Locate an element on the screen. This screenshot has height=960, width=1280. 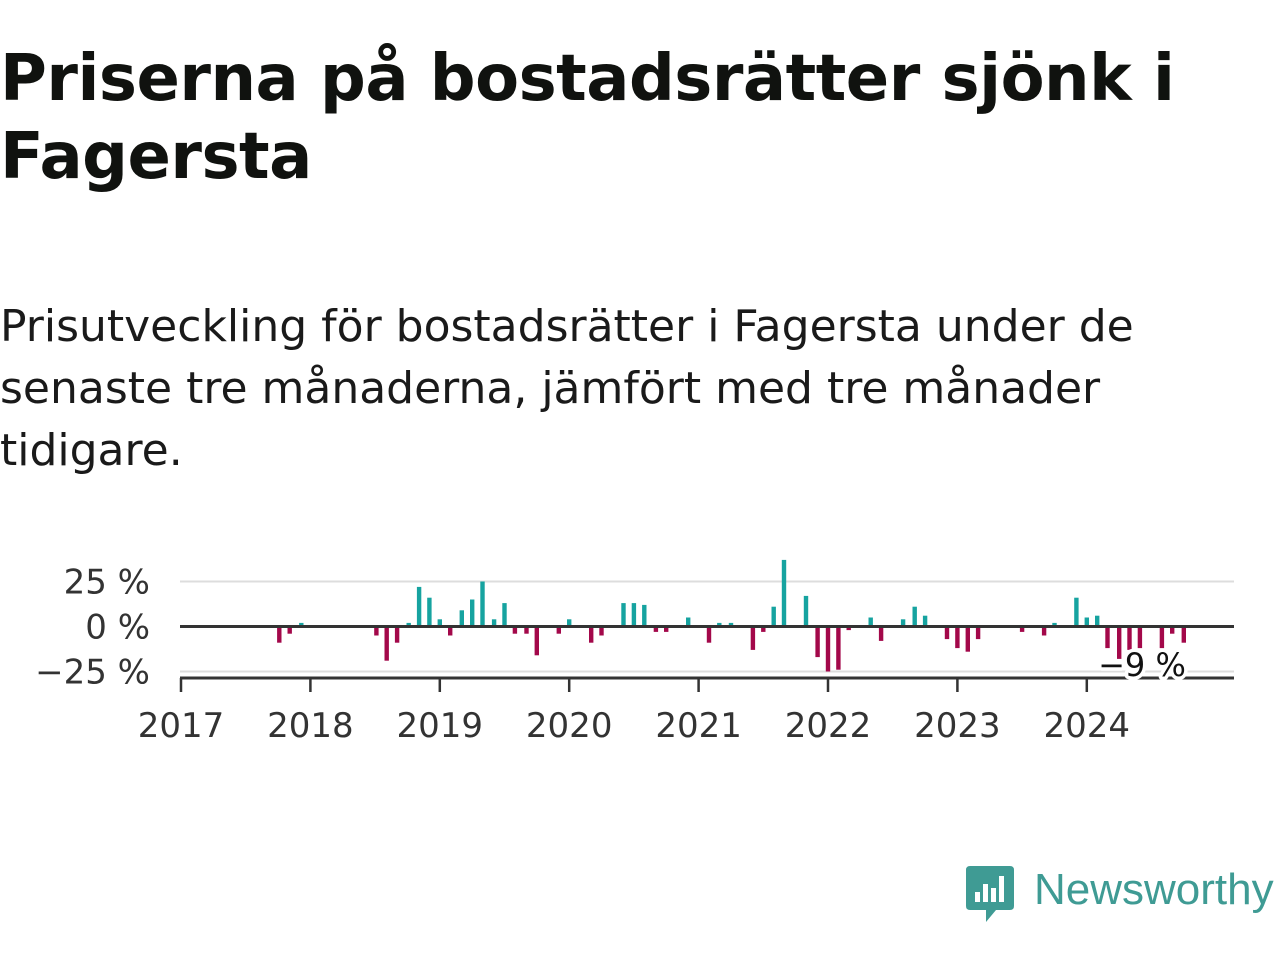
last-value-label: −9 % is located at coordinates (1142, 665).